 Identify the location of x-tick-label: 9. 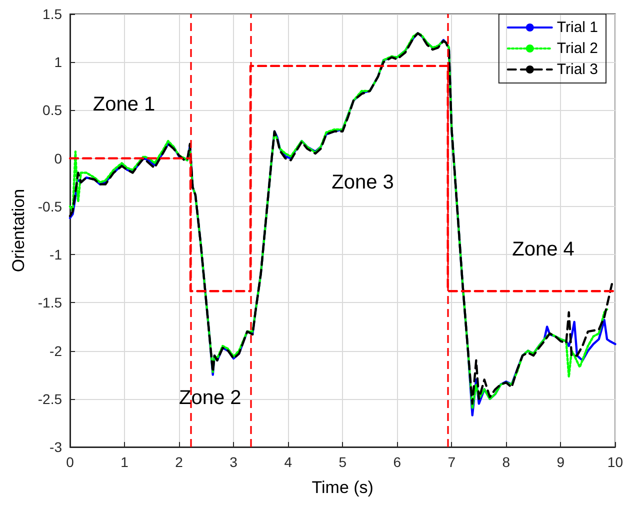
(560, 462).